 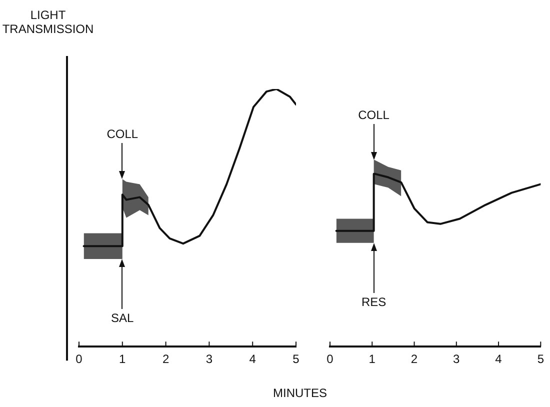 What do you see at coordinates (122, 318) in the screenshot?
I see `annotation: SAL` at bounding box center [122, 318].